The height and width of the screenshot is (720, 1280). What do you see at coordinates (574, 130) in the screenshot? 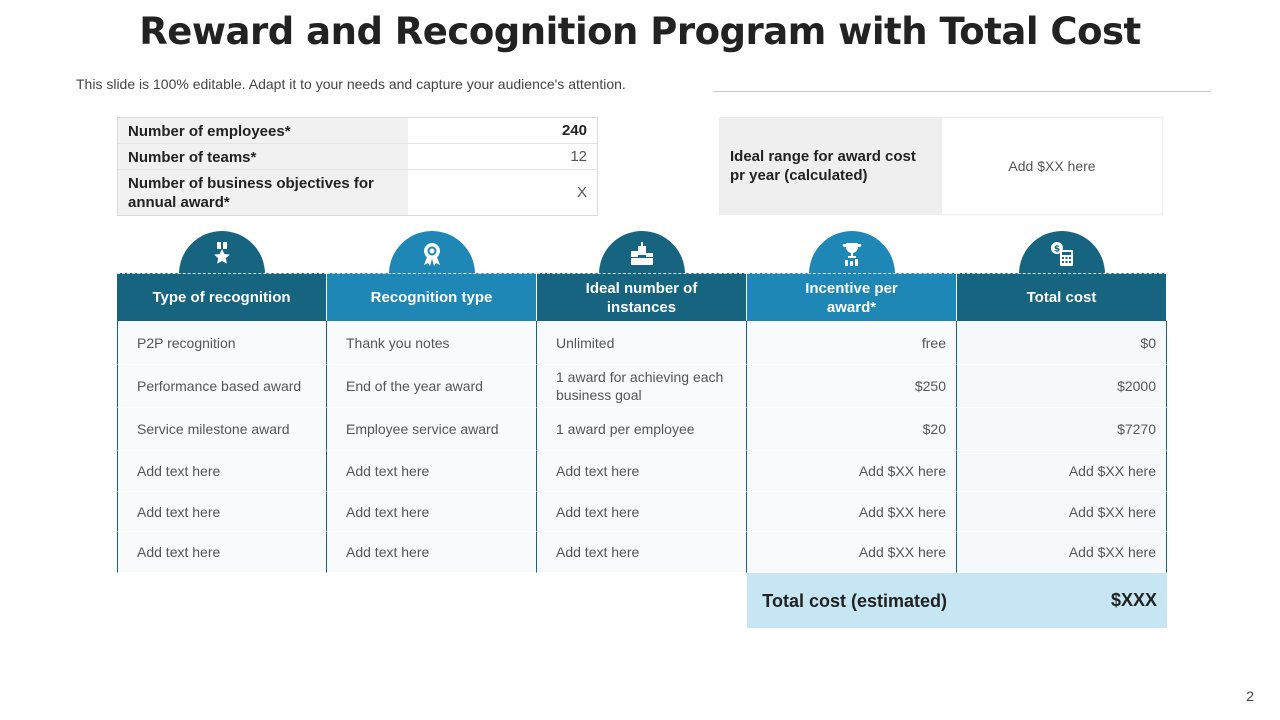
I see `info-value: 240` at bounding box center [574, 130].